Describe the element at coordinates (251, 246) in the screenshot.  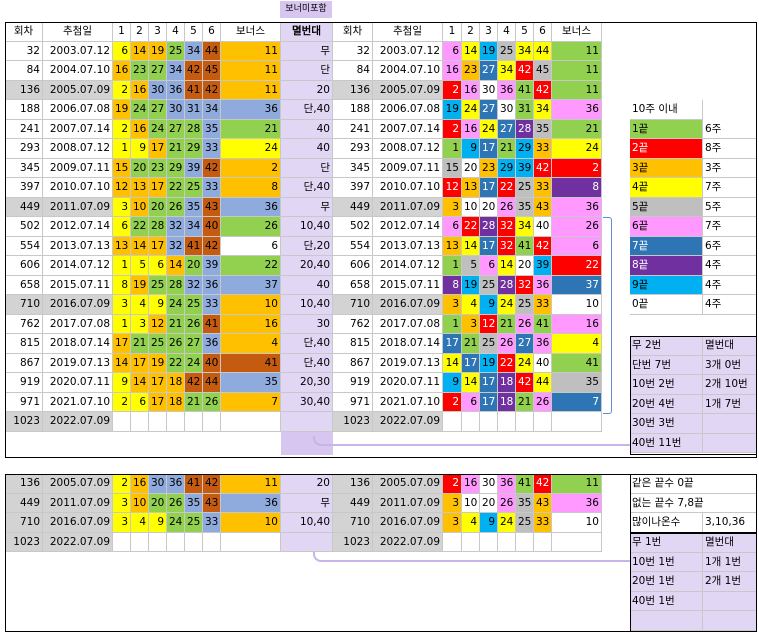
I see `bonus-cell: 6` at that location.